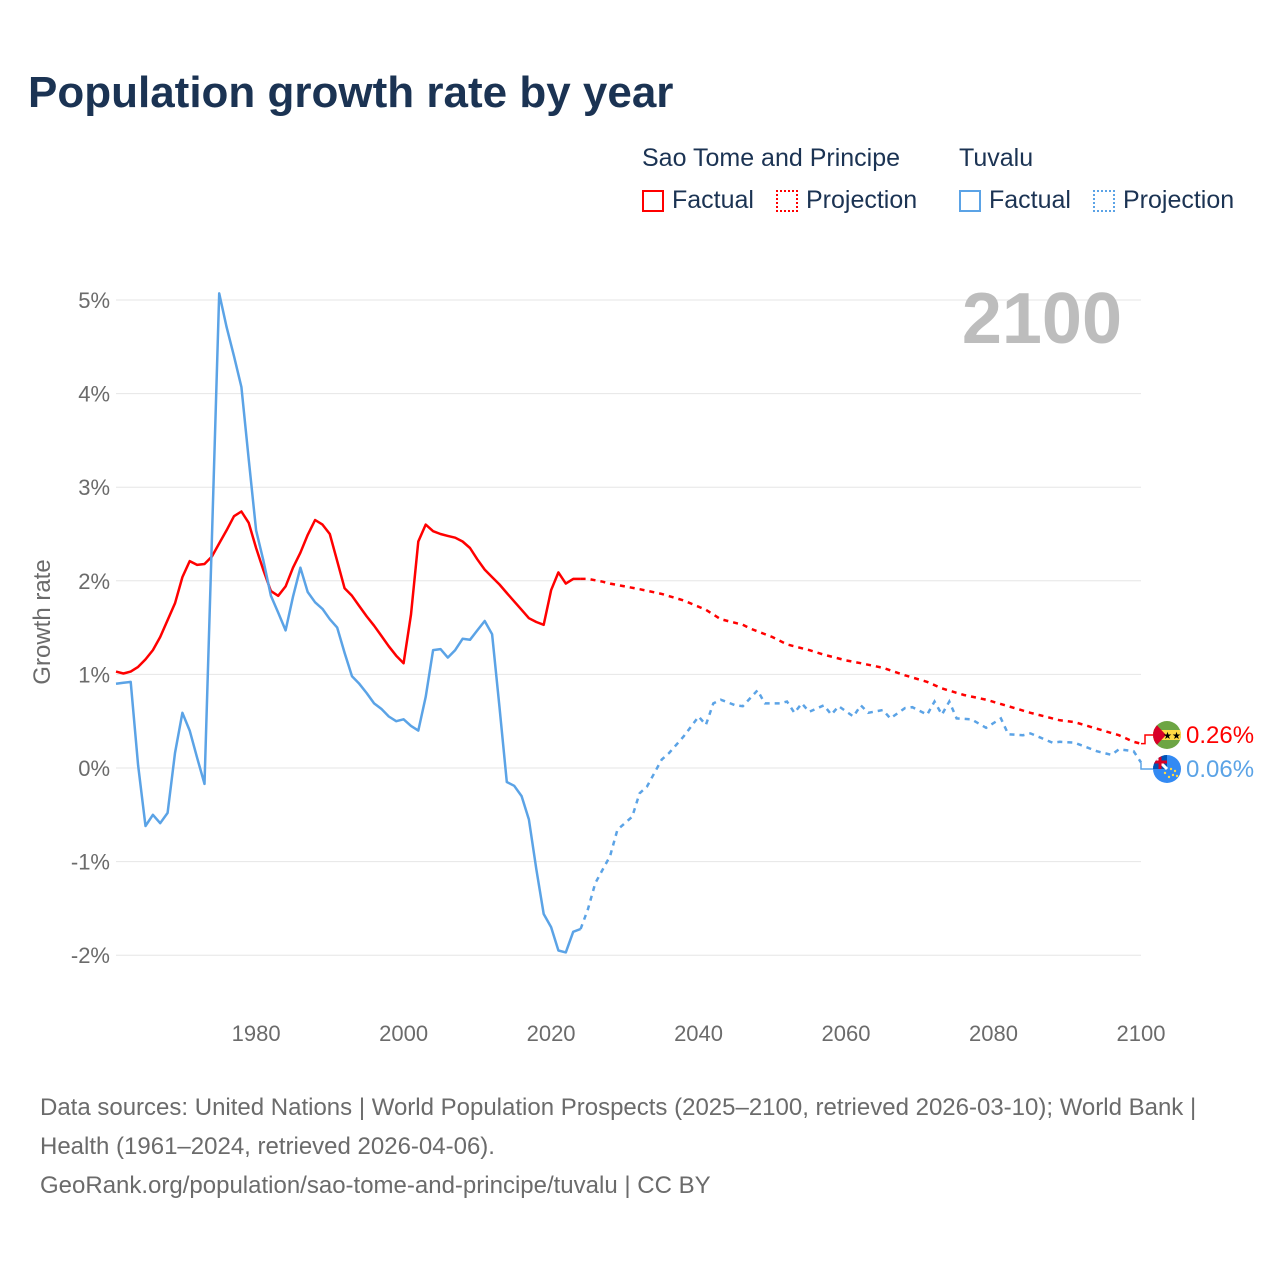 The height and width of the screenshot is (1280, 1280). I want to click on tuvalu-flag-icon, so click(1167, 769).